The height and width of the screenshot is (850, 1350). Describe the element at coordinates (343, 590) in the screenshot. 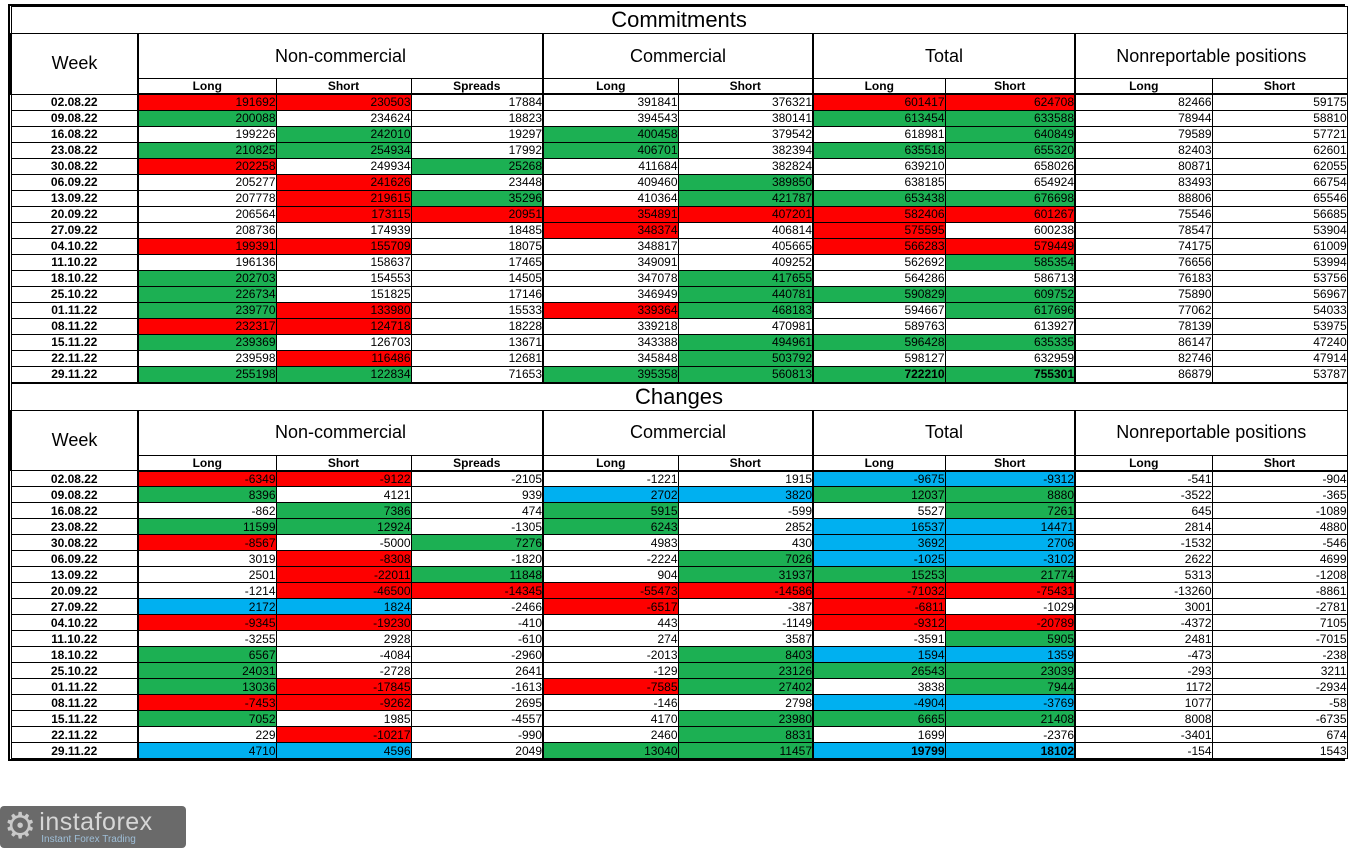

I see `value-cell: -46500` at that location.